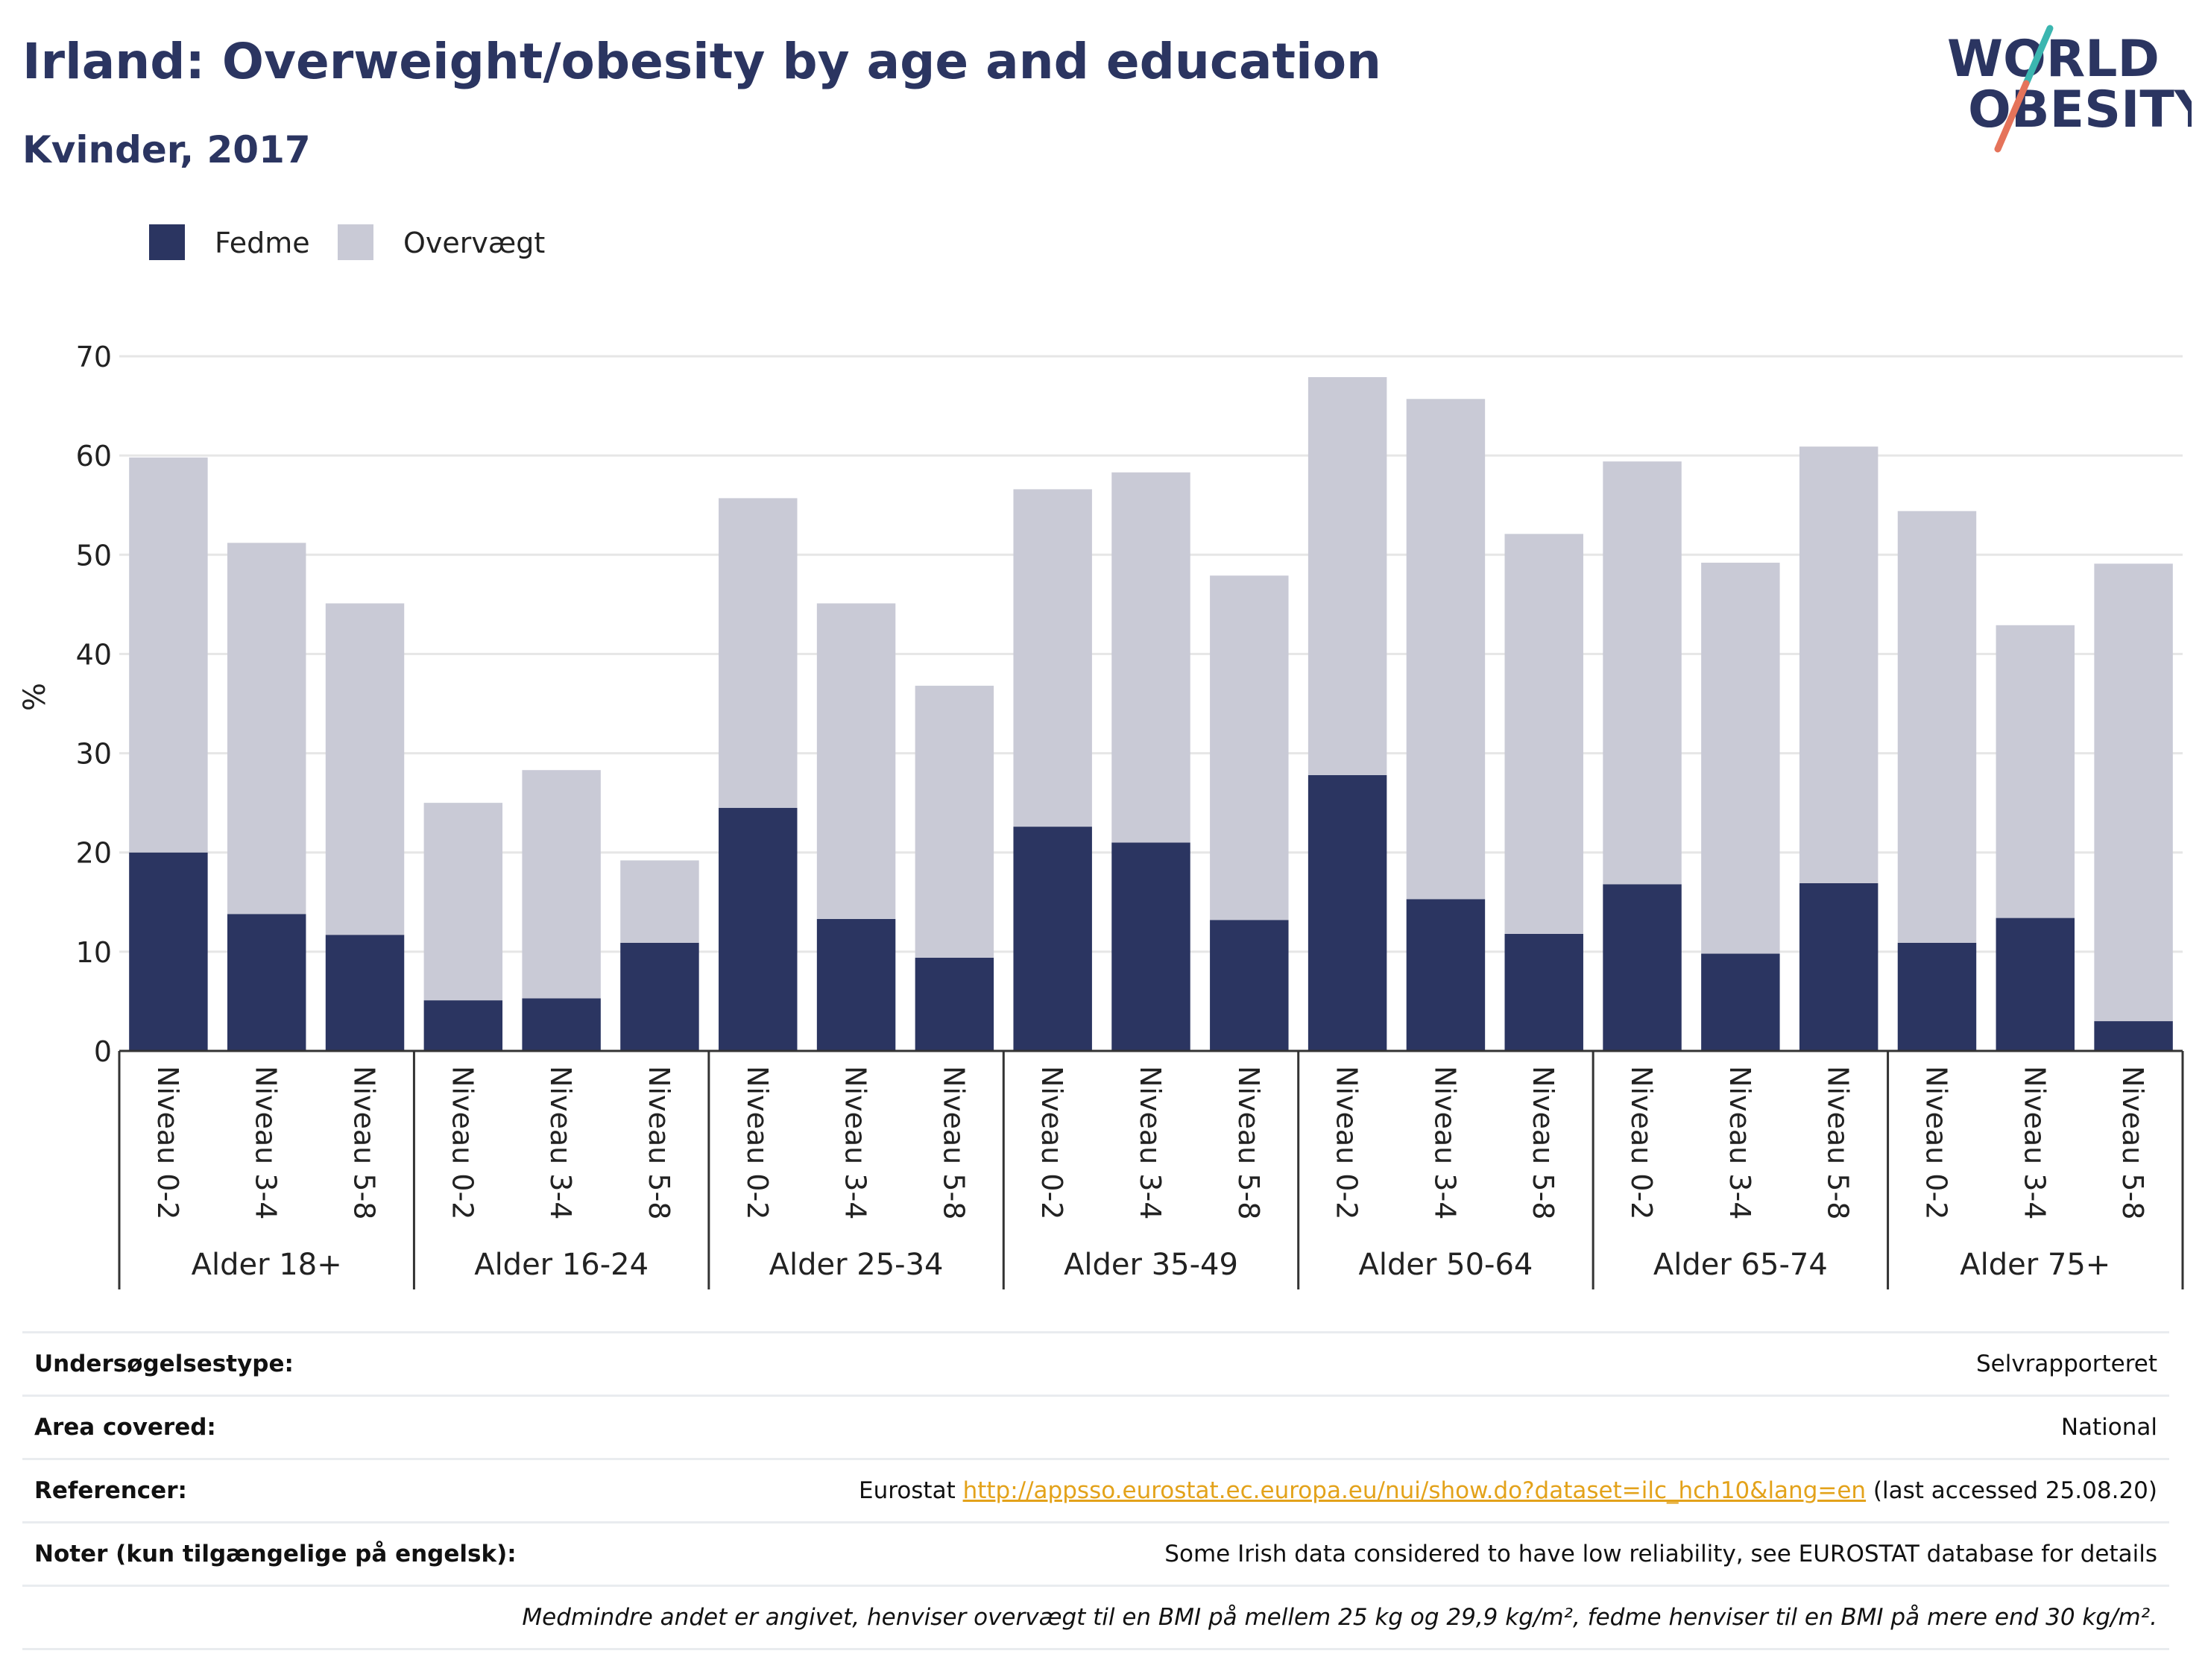 This screenshot has height=1680, width=2205. Describe the element at coordinates (94, 555) in the screenshot. I see `y-tick-label: 50` at that location.